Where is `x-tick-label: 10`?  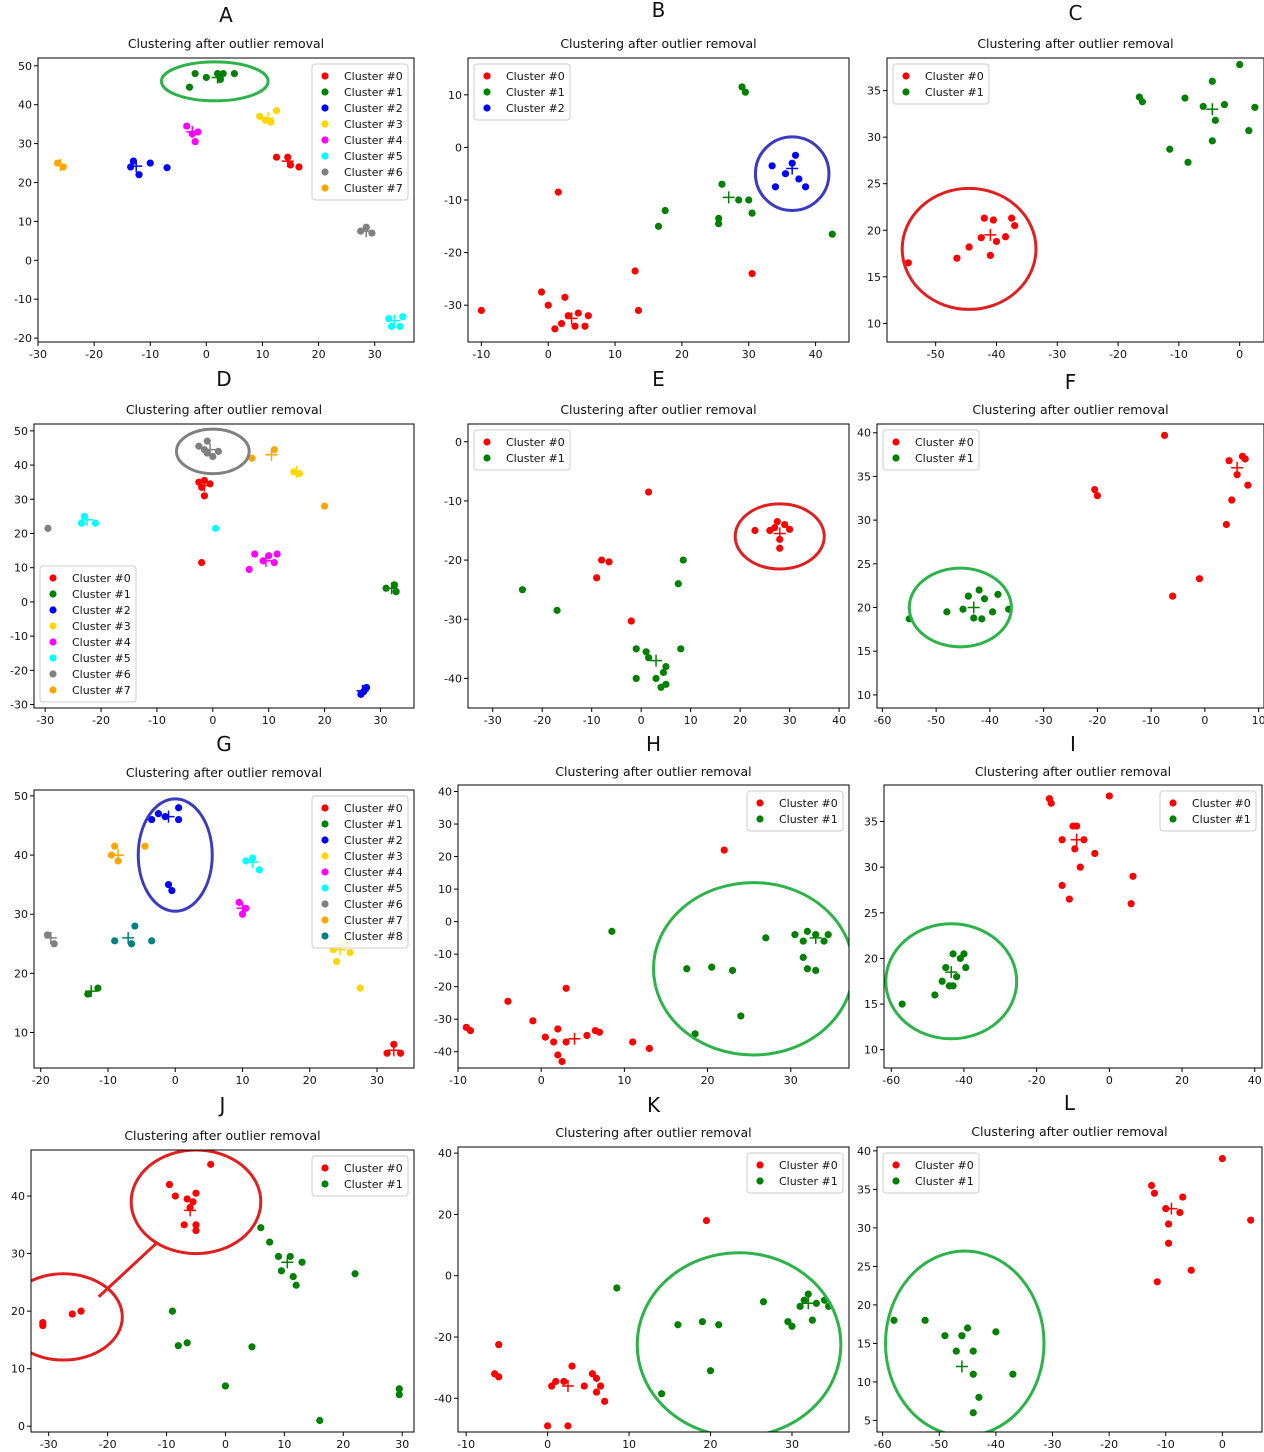
x-tick-label: 10 is located at coordinates (615, 354).